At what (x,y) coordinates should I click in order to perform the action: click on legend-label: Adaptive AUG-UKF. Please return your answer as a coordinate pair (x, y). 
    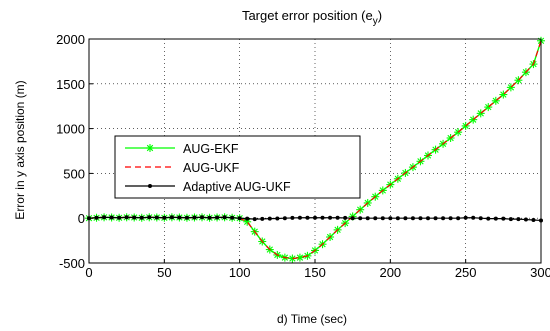
    Looking at the image, I should click on (237, 187).